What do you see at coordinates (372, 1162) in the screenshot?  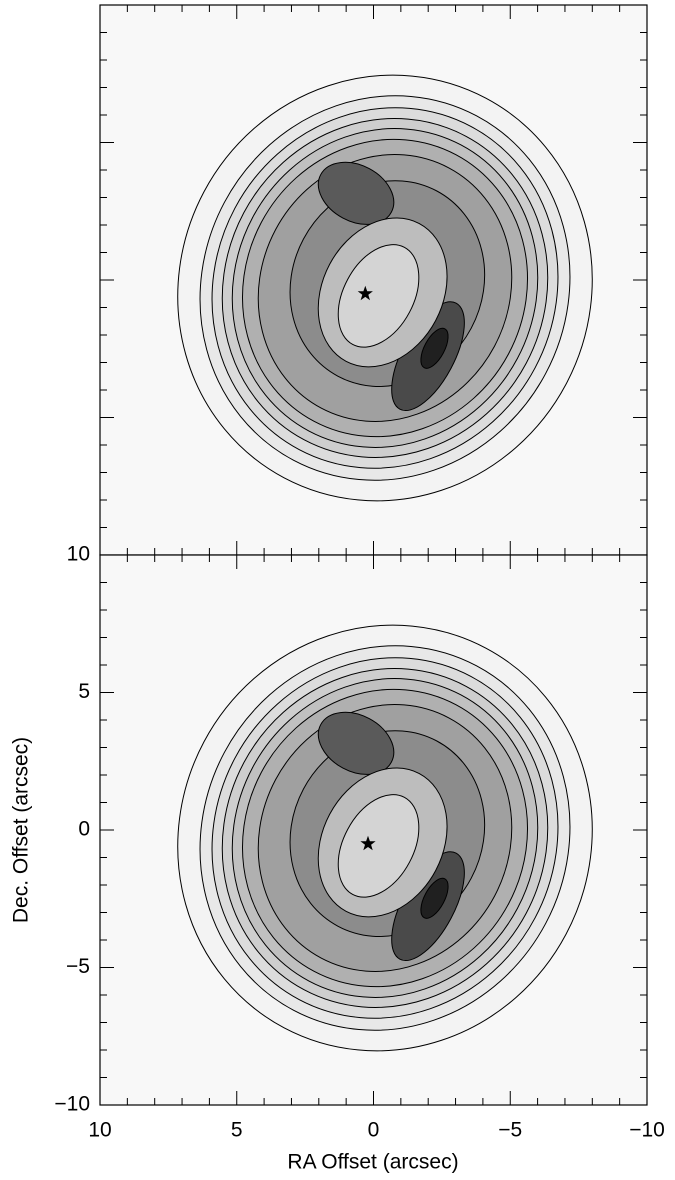 I see `x-axis-label: RA Offset (arcsec)` at bounding box center [372, 1162].